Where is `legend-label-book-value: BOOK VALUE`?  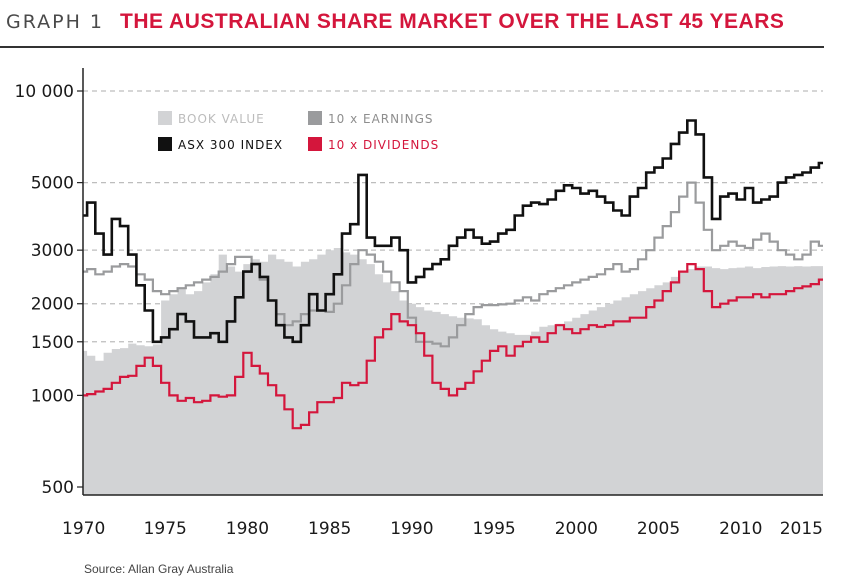 legend-label-book-value: BOOK VALUE is located at coordinates (221, 119).